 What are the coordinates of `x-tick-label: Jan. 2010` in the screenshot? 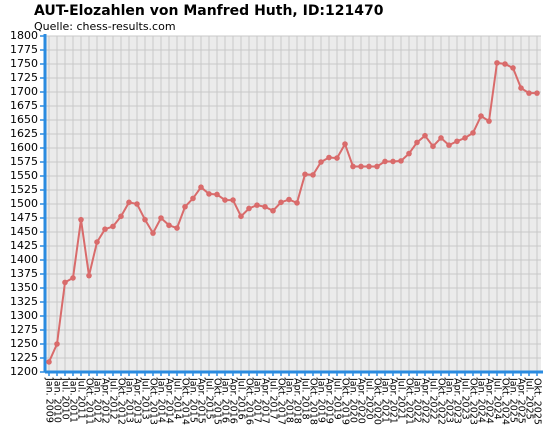 It's located at (57, 400).